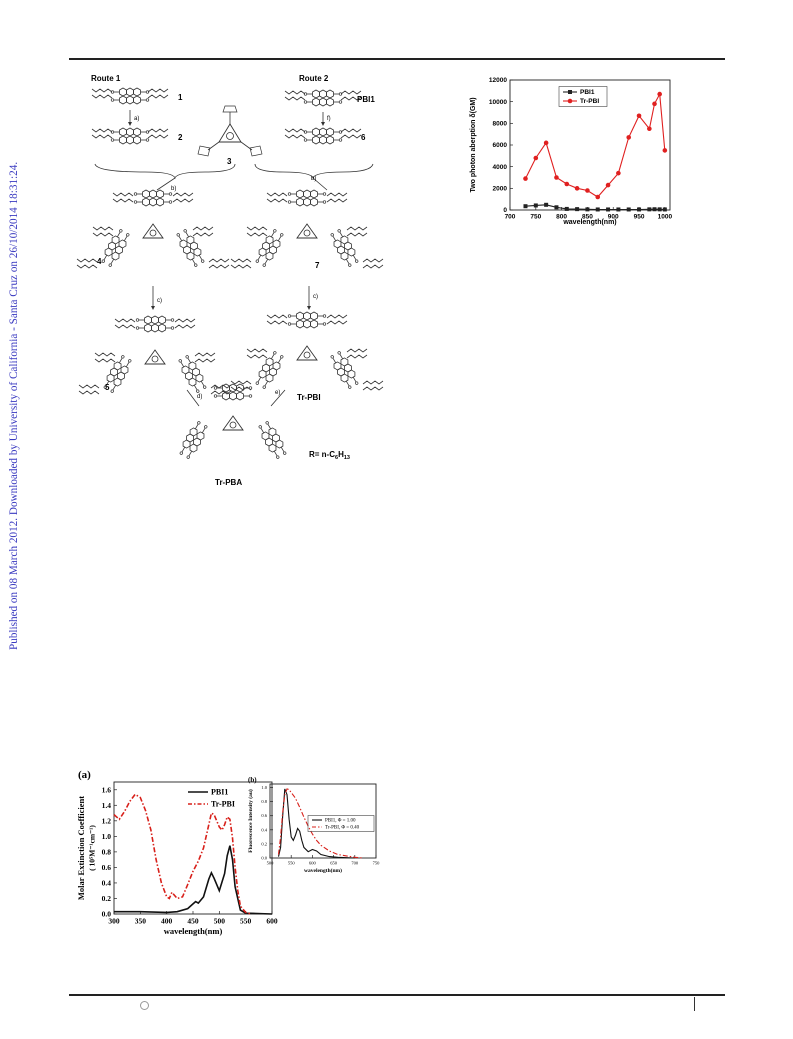 The image size is (793, 1039). What do you see at coordinates (589, 222) in the screenshot?
I see `x-axis-label: wavelength(nm)` at bounding box center [589, 222].